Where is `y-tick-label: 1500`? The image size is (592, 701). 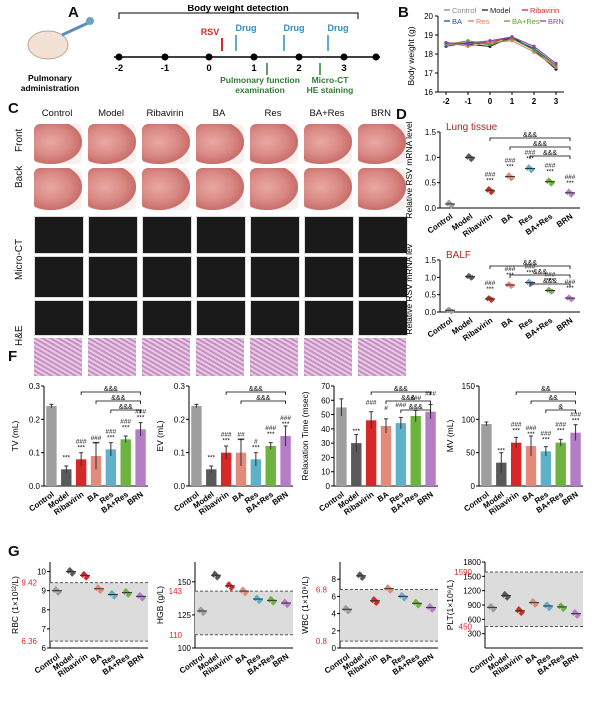
y-tick-label: 1500 is located at coordinates (472, 576).